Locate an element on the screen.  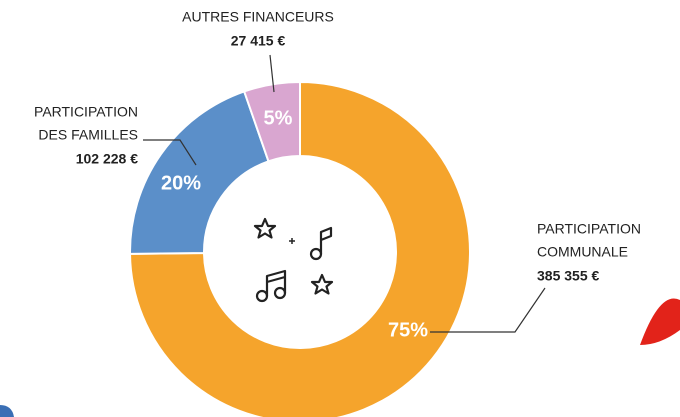
decor-corner is located at coordinates (7, 411).